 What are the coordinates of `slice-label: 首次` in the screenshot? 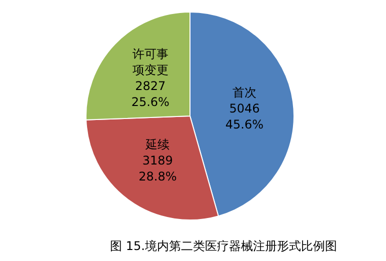 It's located at (244, 92).